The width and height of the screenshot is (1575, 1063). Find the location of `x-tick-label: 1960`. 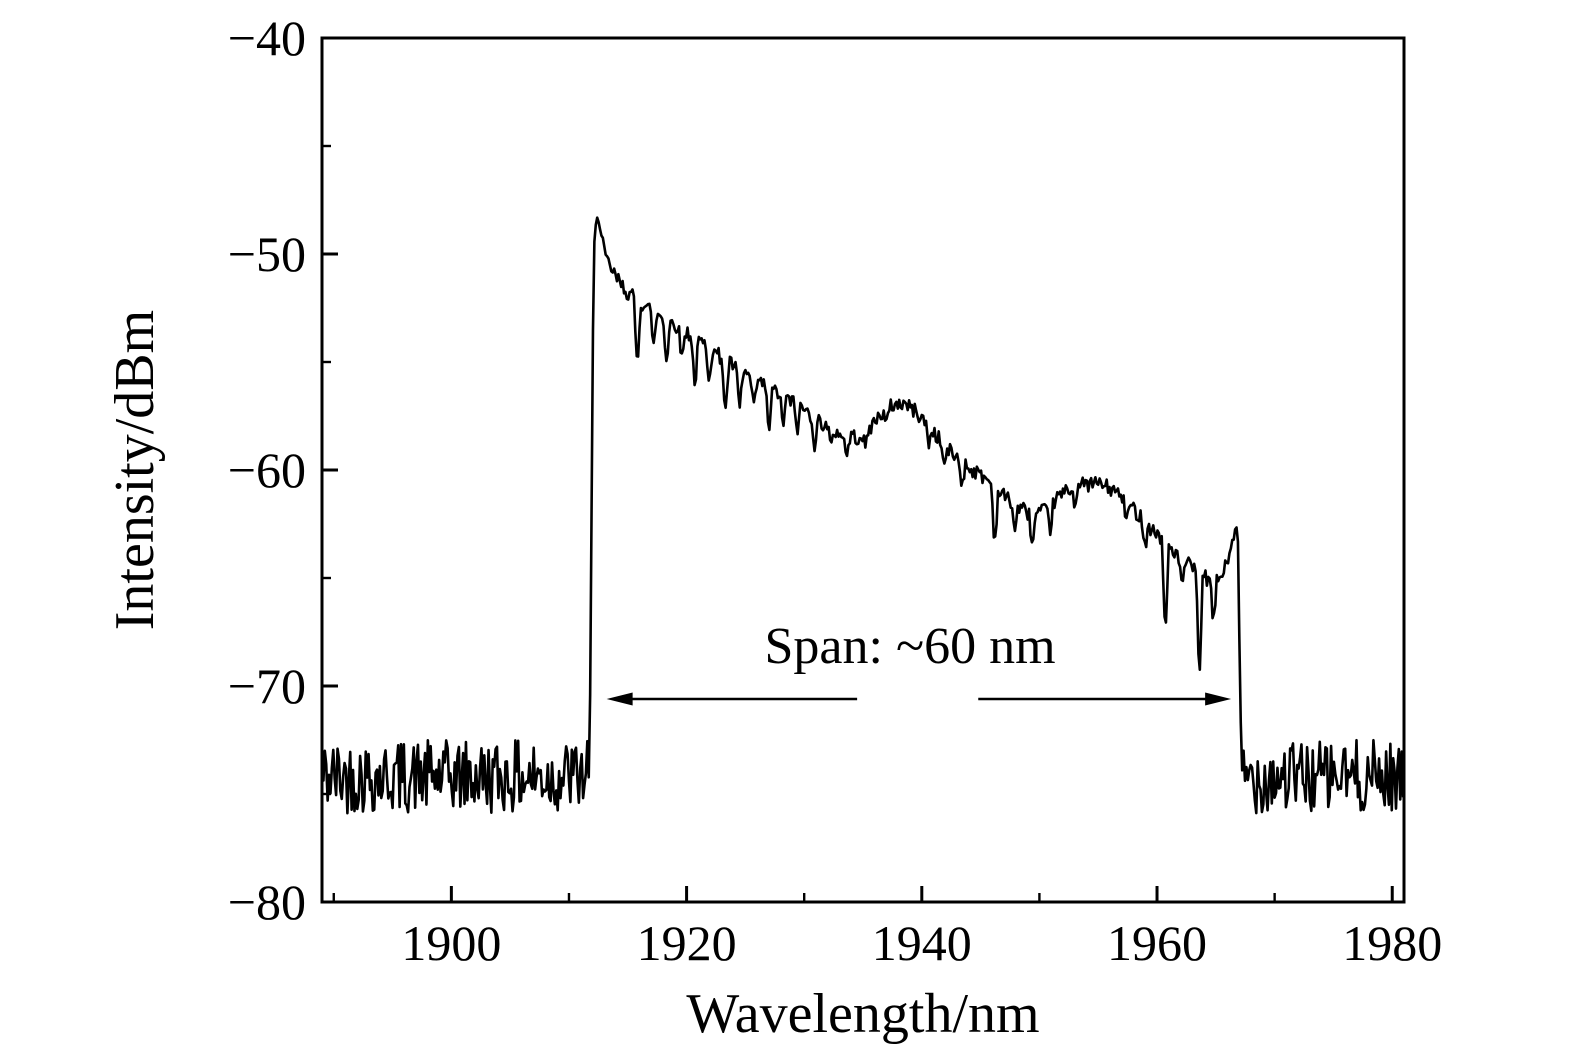

x-tick-label: 1960 is located at coordinates (1157, 943).